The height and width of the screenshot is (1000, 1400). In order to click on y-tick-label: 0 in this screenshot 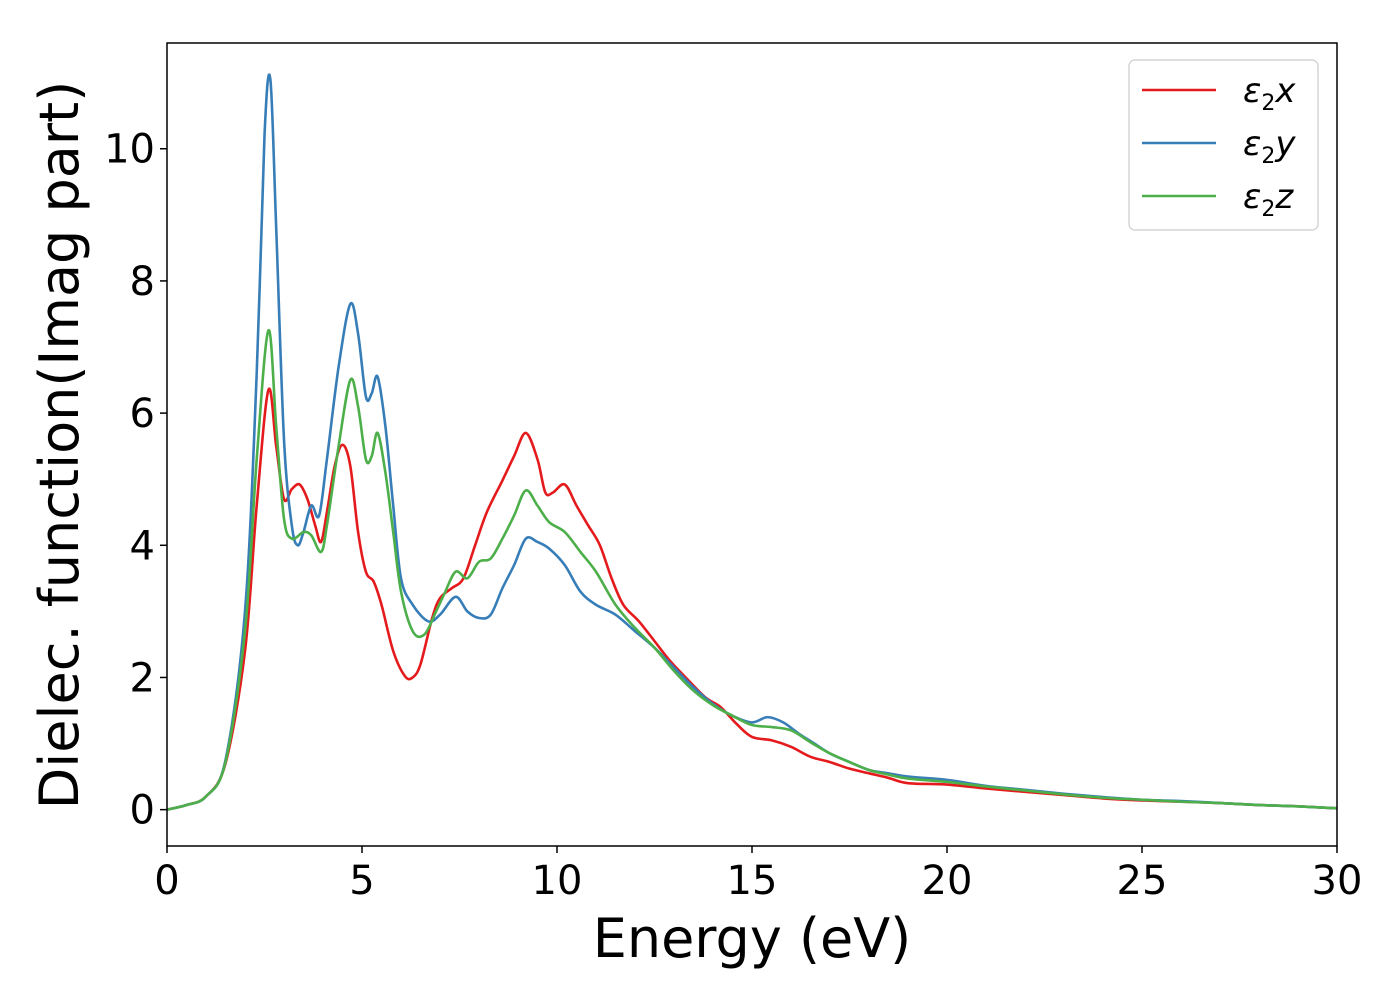, I will do `click(142, 811)`.